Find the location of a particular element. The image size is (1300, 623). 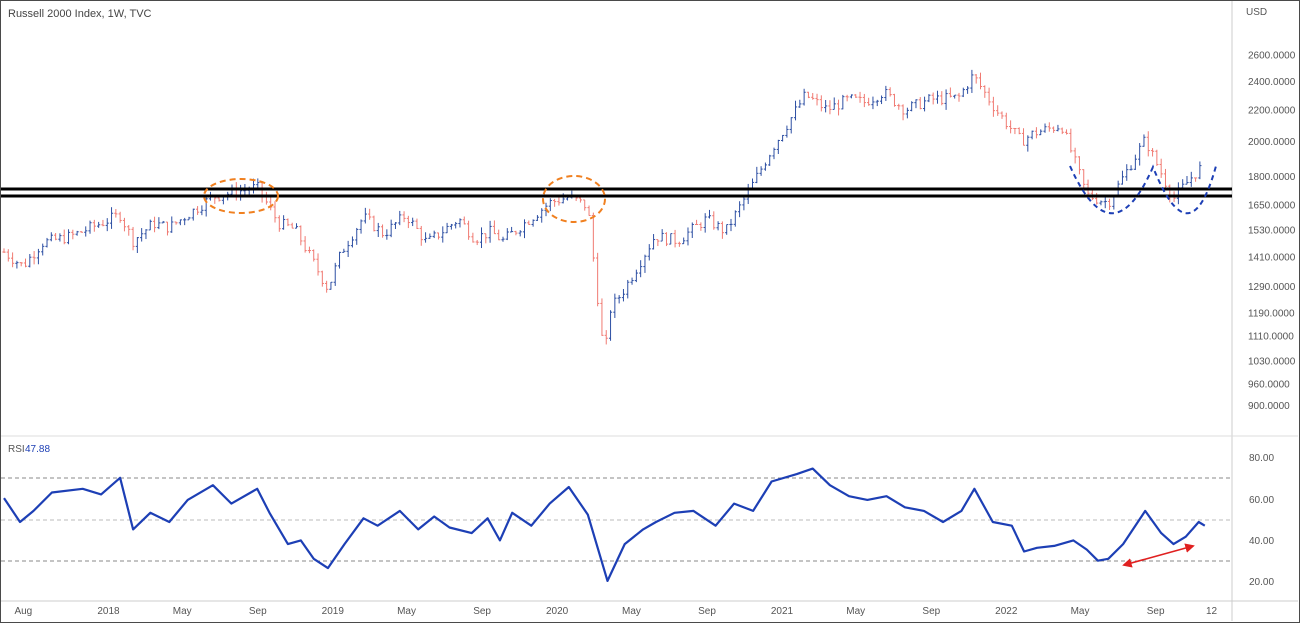

currency-label: USD is located at coordinates (1256, 12).